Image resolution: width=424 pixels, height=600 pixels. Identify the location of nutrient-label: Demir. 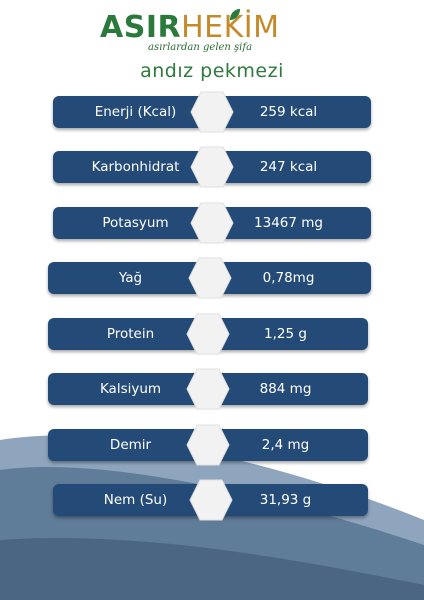
(130, 445).